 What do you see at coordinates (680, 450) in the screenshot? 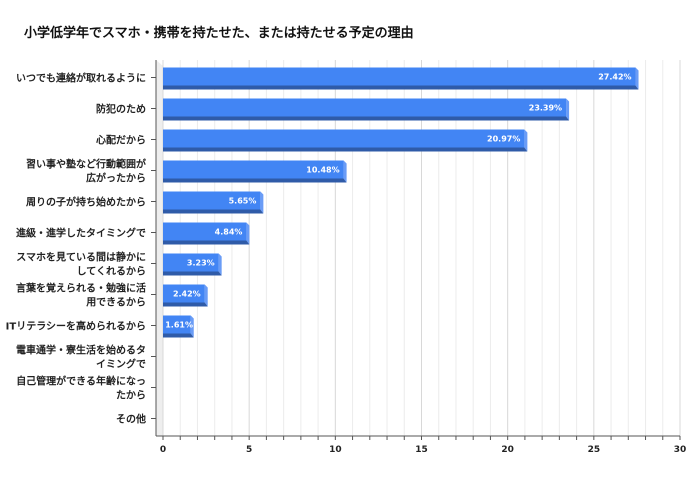
I see `x-tick-label: 30` at bounding box center [680, 450].